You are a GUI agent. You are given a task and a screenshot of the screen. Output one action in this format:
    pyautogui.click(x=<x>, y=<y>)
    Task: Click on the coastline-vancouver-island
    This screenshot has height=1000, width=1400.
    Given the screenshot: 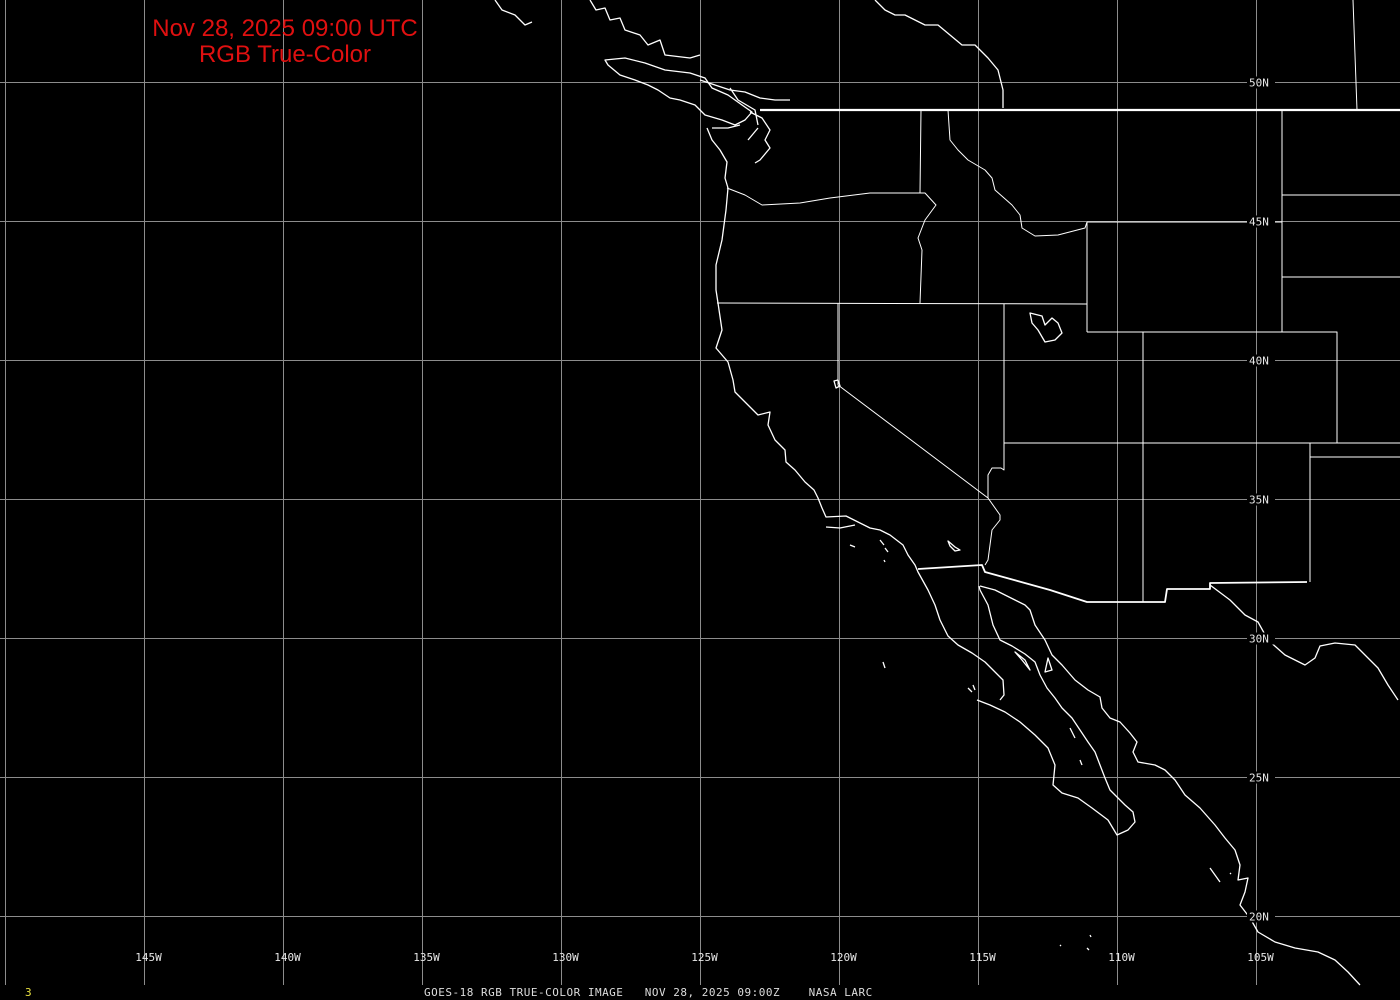 What is the action you would take?
    pyautogui.click(x=678, y=91)
    